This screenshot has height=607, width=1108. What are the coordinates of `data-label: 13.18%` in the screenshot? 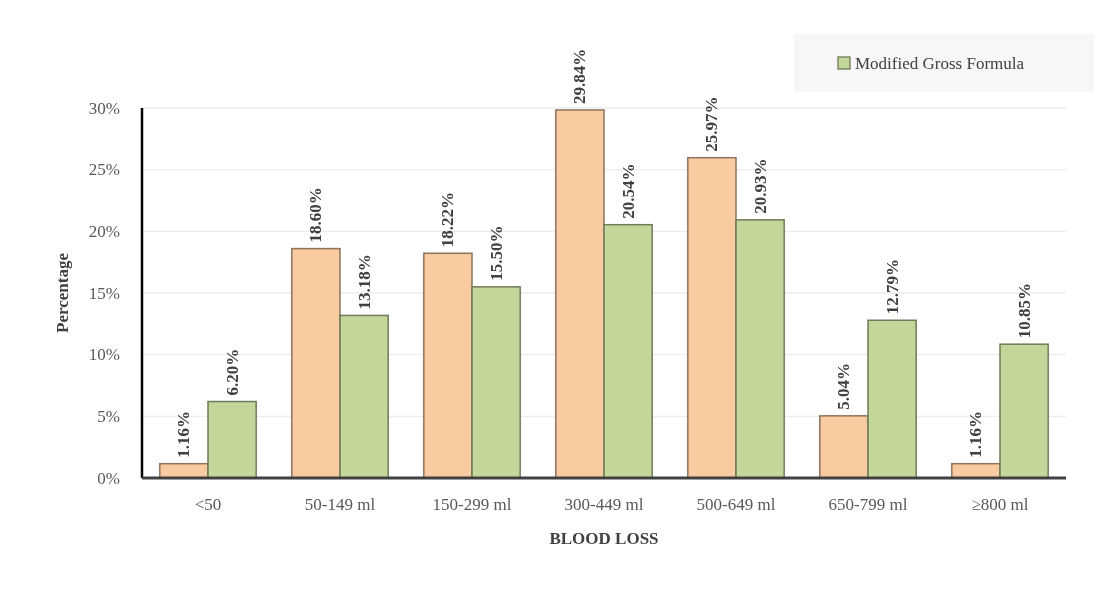 It's located at (364, 282).